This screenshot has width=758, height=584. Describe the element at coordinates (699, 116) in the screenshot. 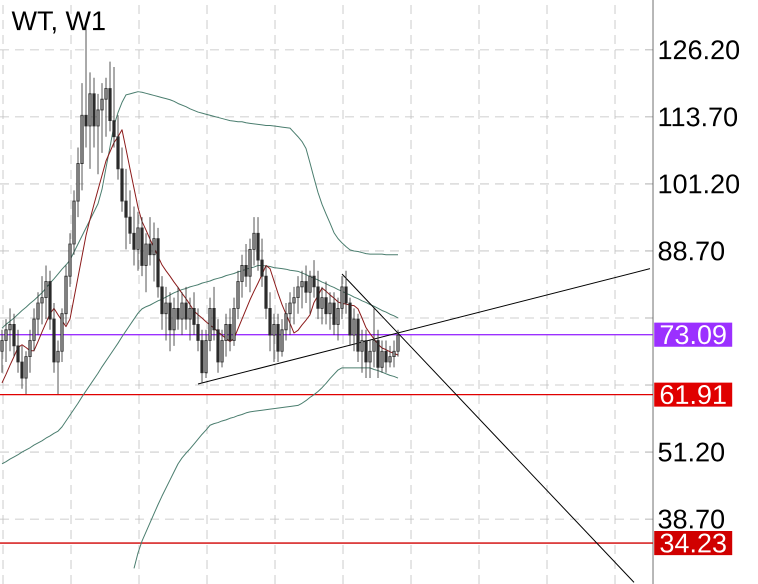

I see `y-tick-label: 113.70` at that location.